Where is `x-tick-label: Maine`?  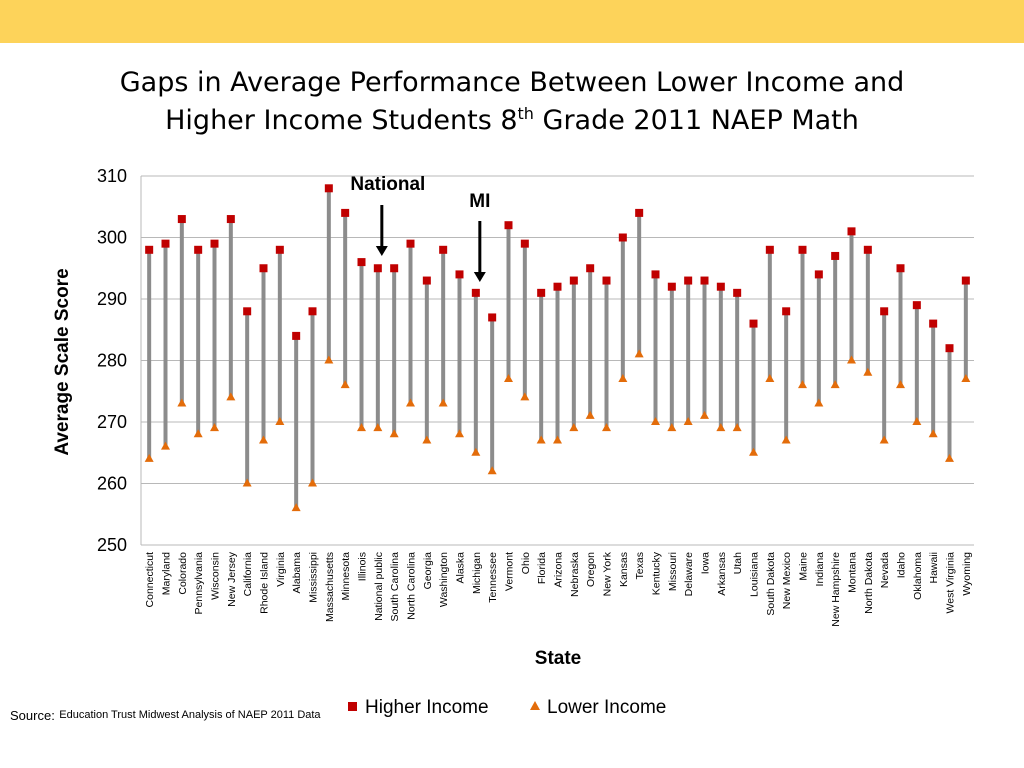
x-tick-label: Maine is located at coordinates (804, 566).